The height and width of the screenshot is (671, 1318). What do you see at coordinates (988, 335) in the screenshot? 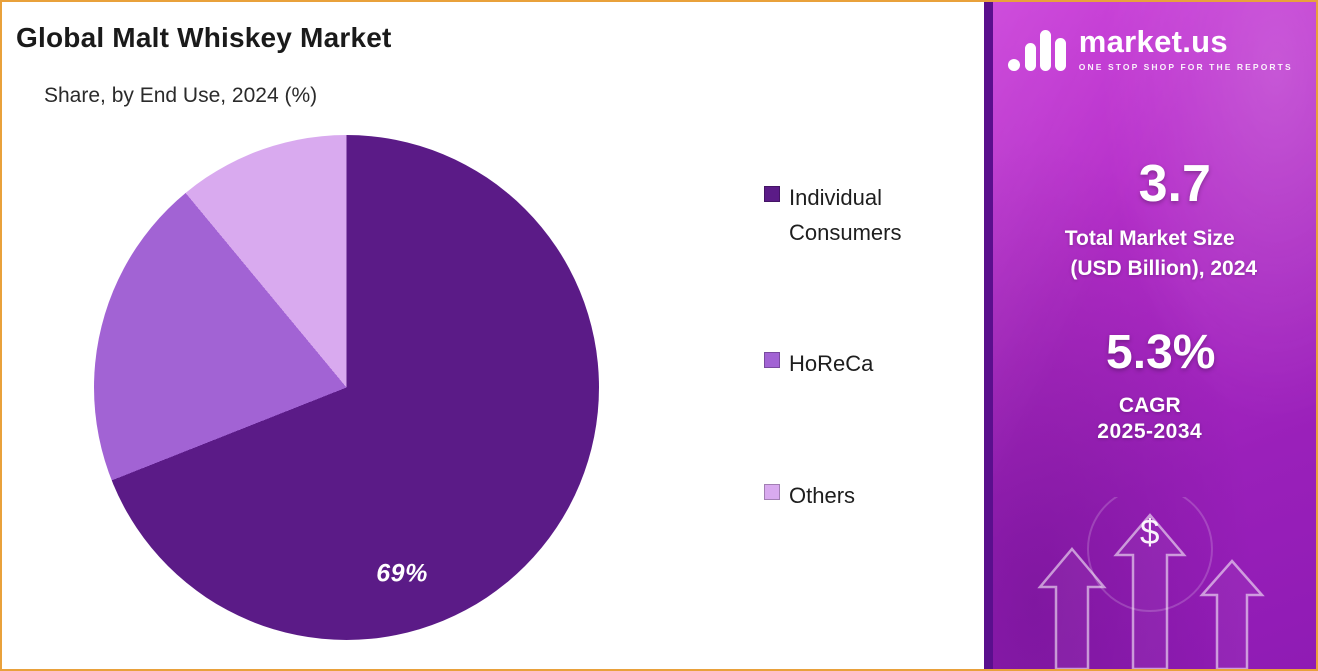
I see `sidebar-accent-strip` at bounding box center [988, 335].